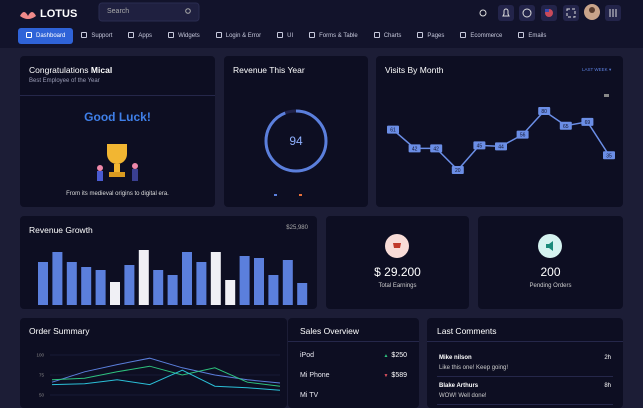 The image size is (643, 408). I want to click on nav-item: Emails, so click(532, 36).